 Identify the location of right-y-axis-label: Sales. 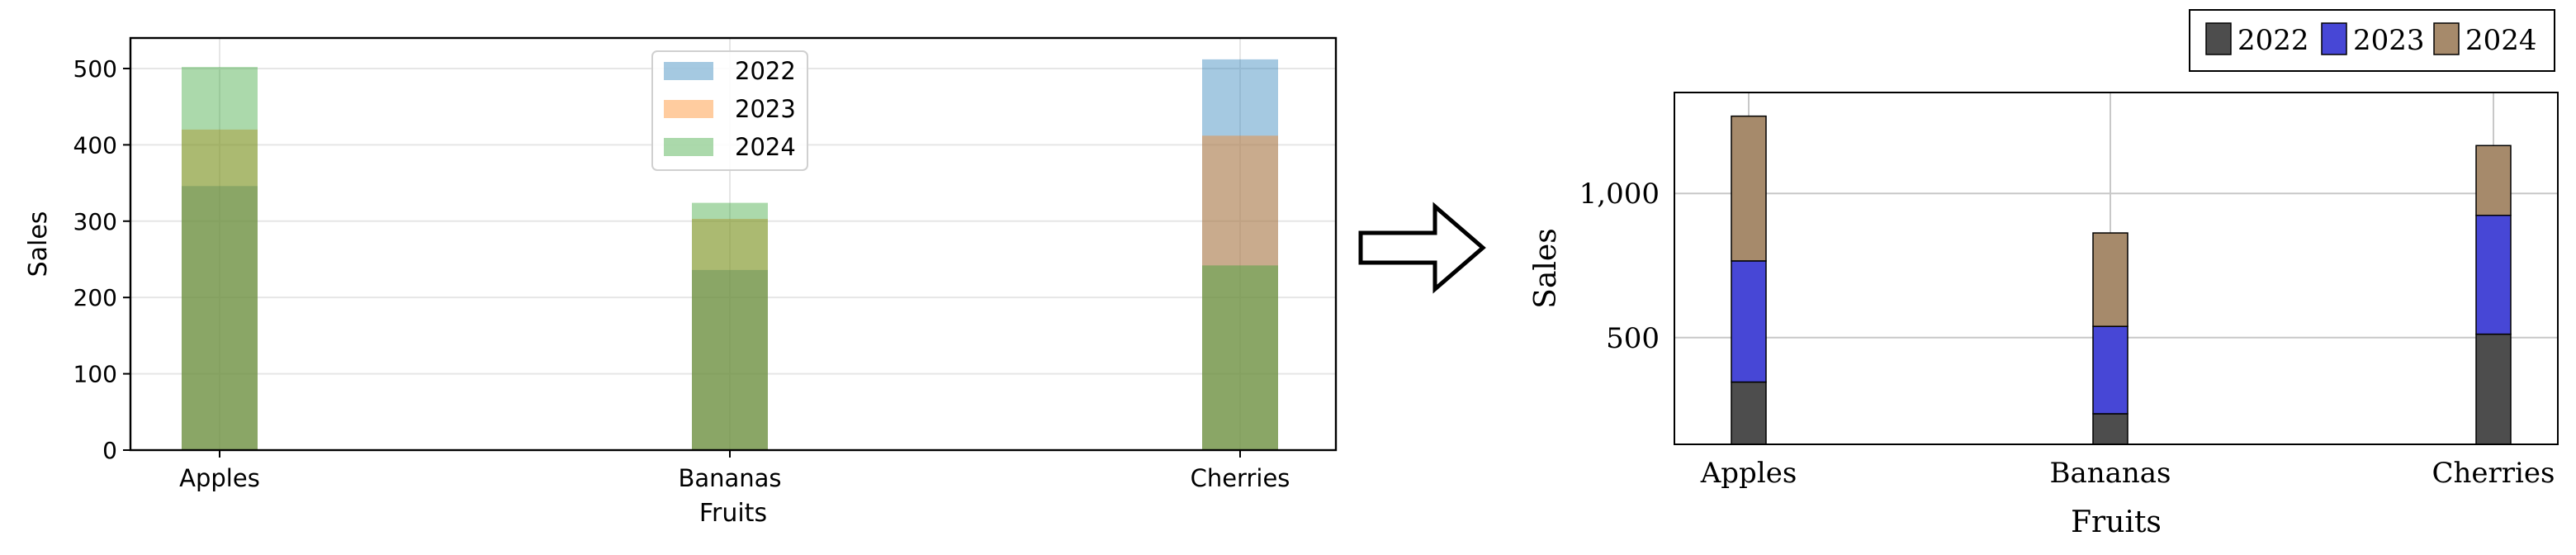
(1546, 268).